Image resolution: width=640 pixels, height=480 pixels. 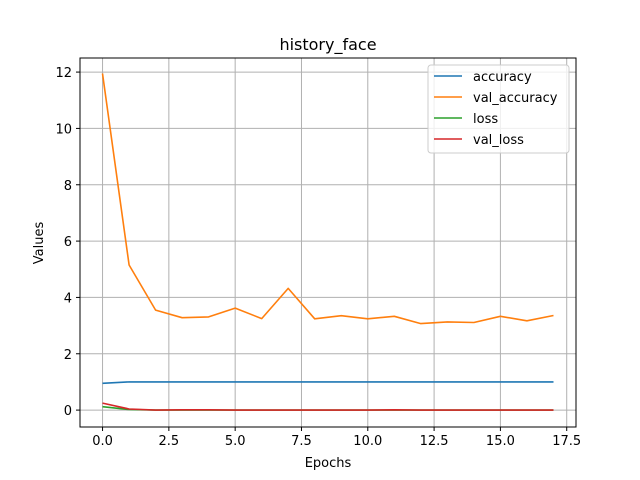 What do you see at coordinates (328, 406) in the screenshot?
I see `series-line-val-loss` at bounding box center [328, 406].